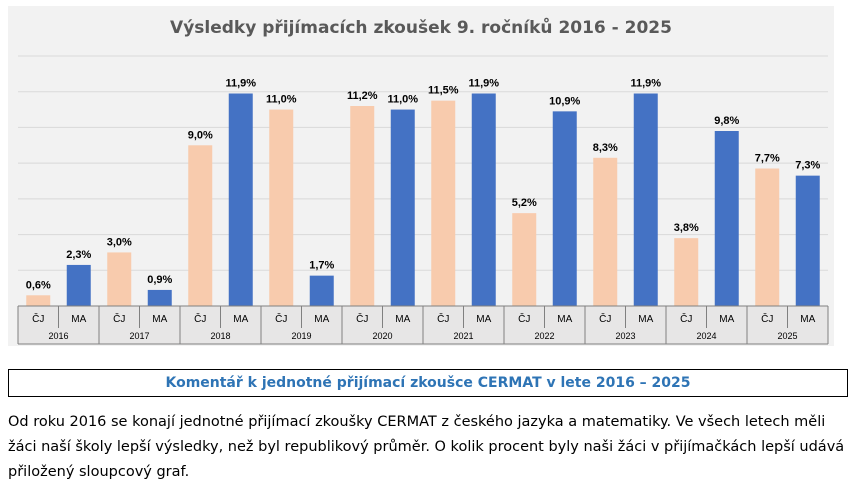 This screenshot has width=865, height=500. Describe the element at coordinates (686, 228) in the screenshot. I see `data-label-cj-2024: 3,8%` at that location.